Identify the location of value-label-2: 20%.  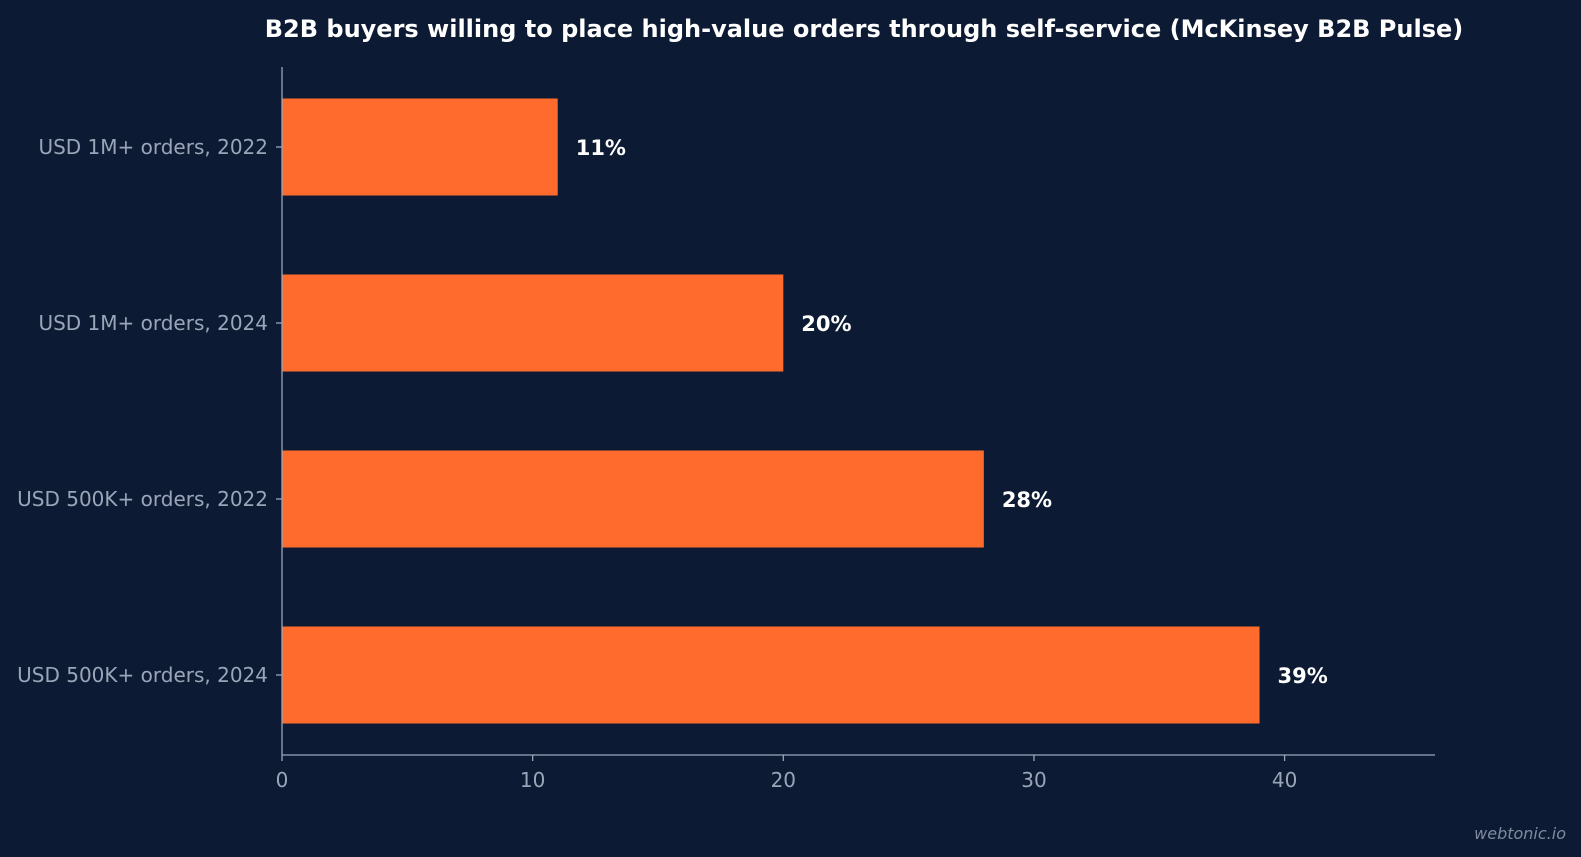
(826, 324).